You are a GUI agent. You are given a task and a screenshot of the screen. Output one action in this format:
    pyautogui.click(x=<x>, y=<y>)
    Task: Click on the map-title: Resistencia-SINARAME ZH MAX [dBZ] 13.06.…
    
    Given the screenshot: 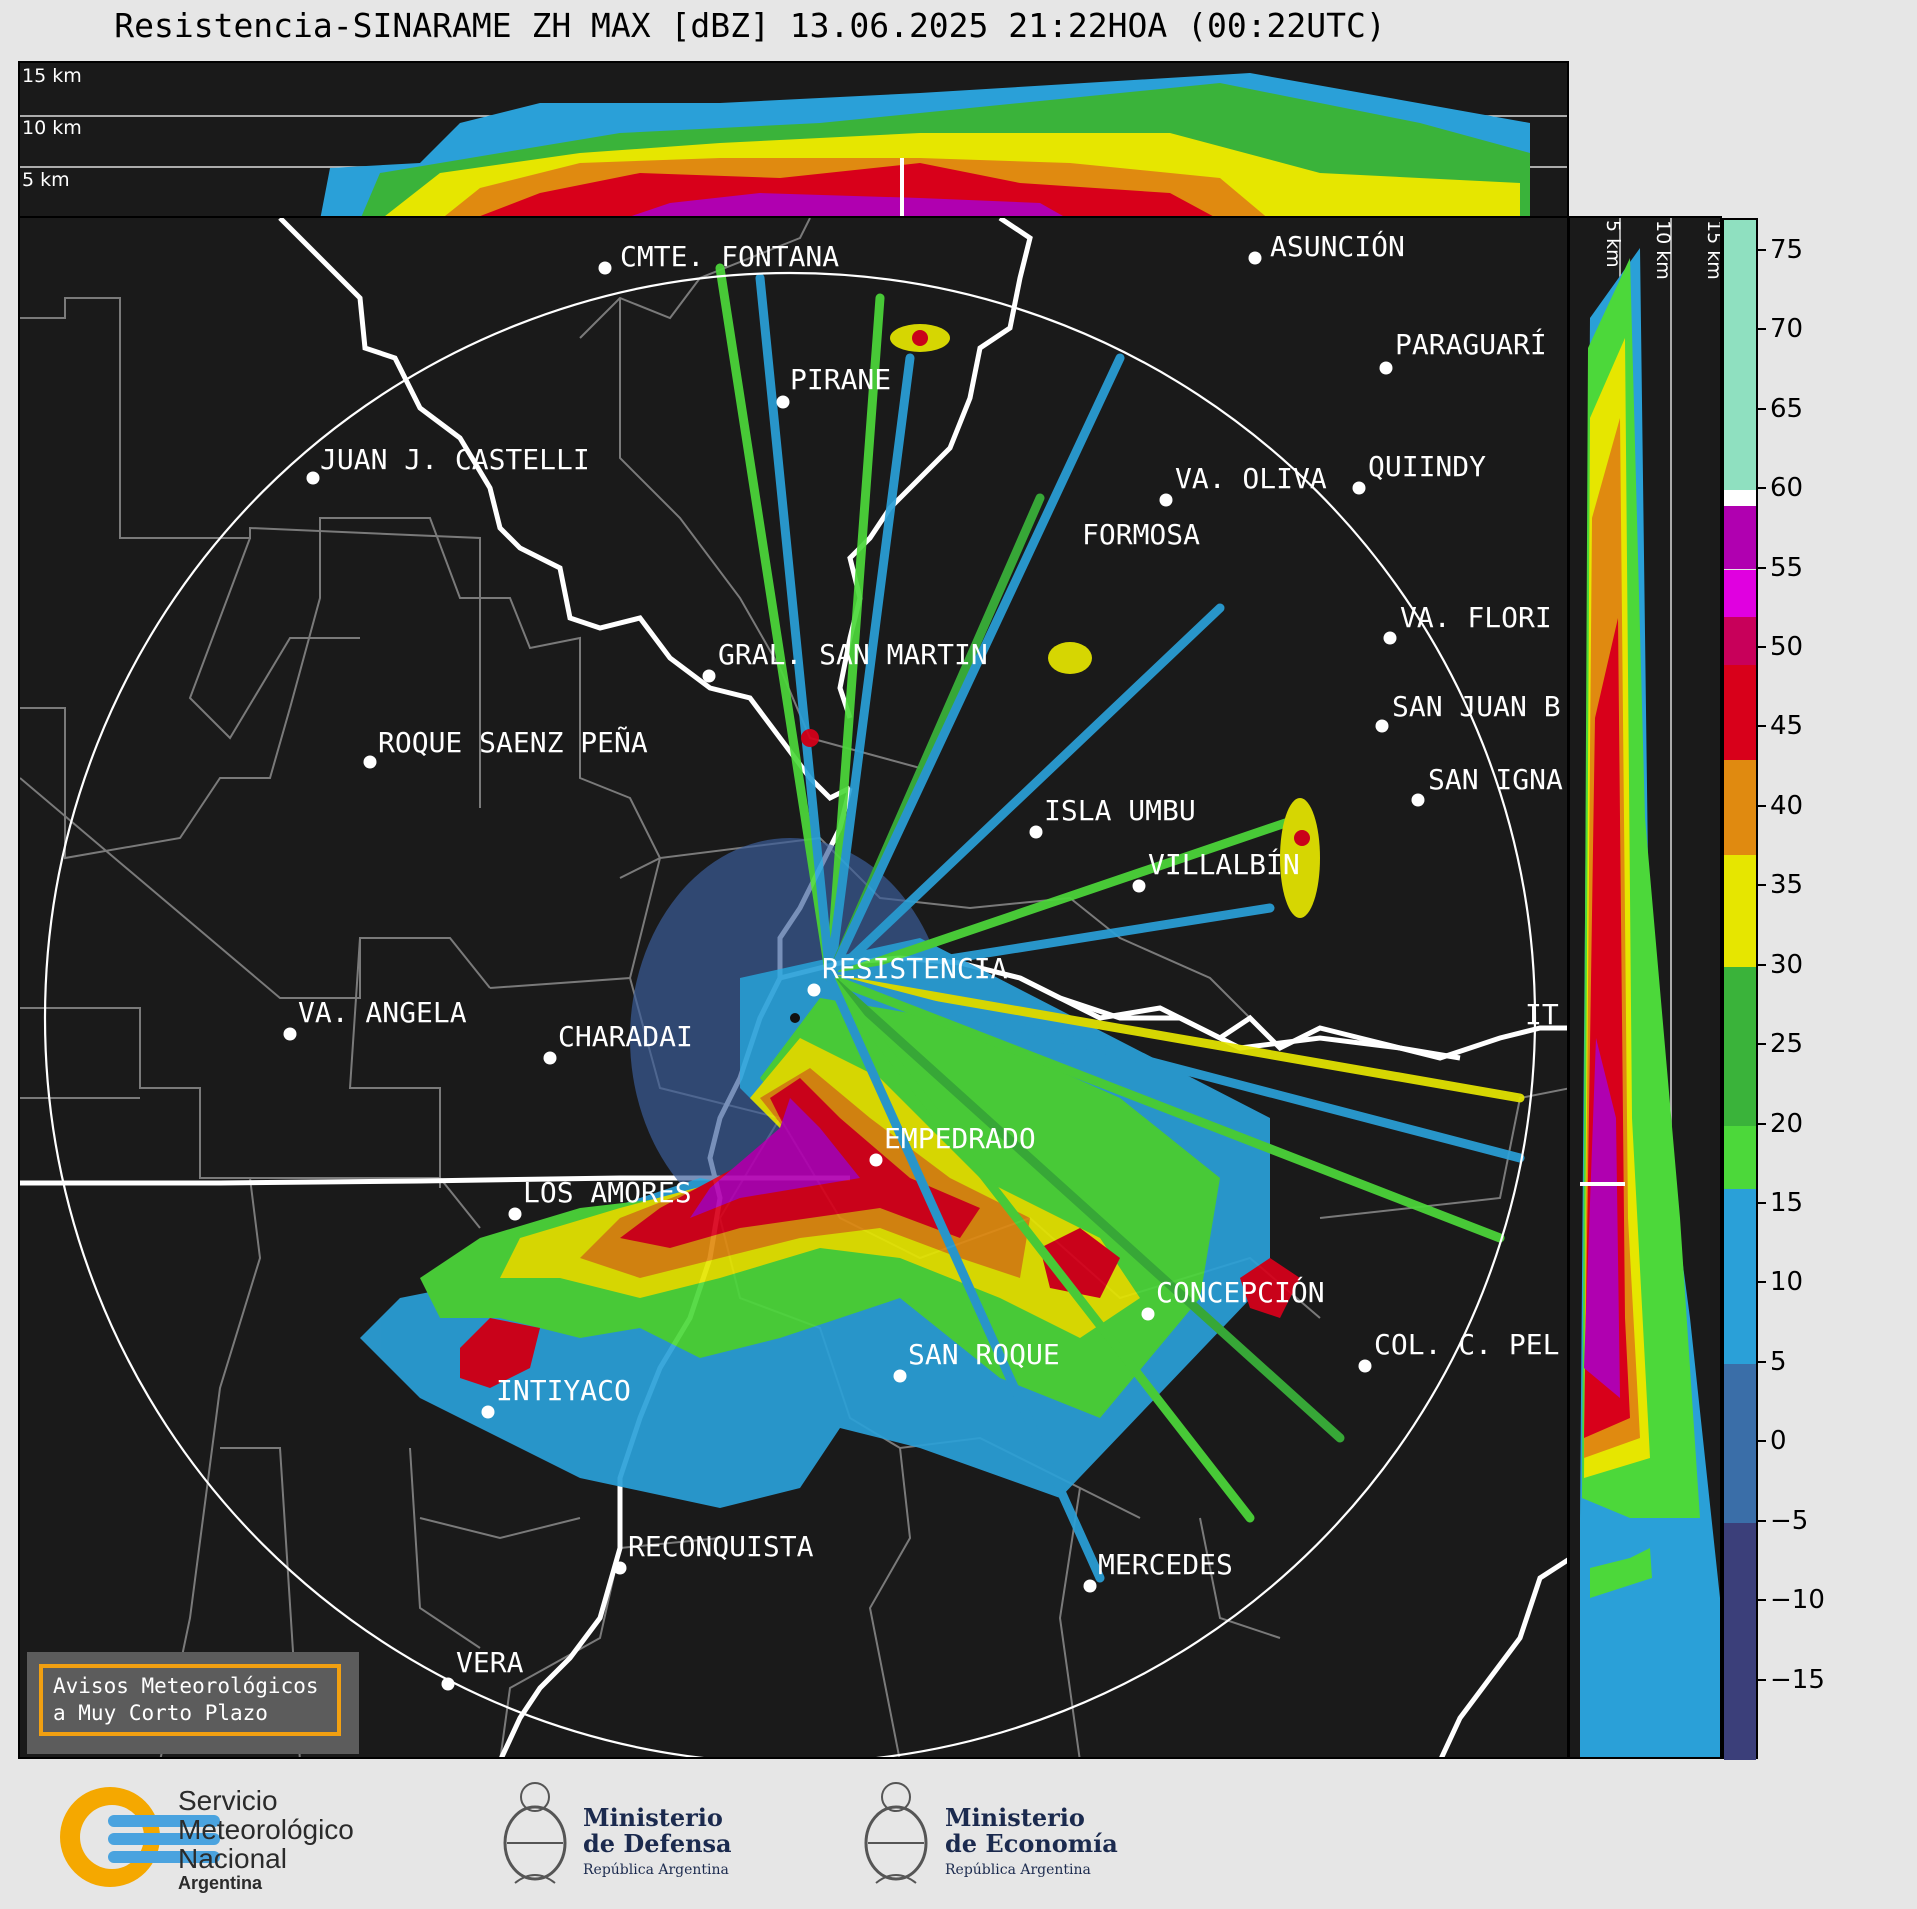 What is the action you would take?
    pyautogui.click(x=750, y=25)
    